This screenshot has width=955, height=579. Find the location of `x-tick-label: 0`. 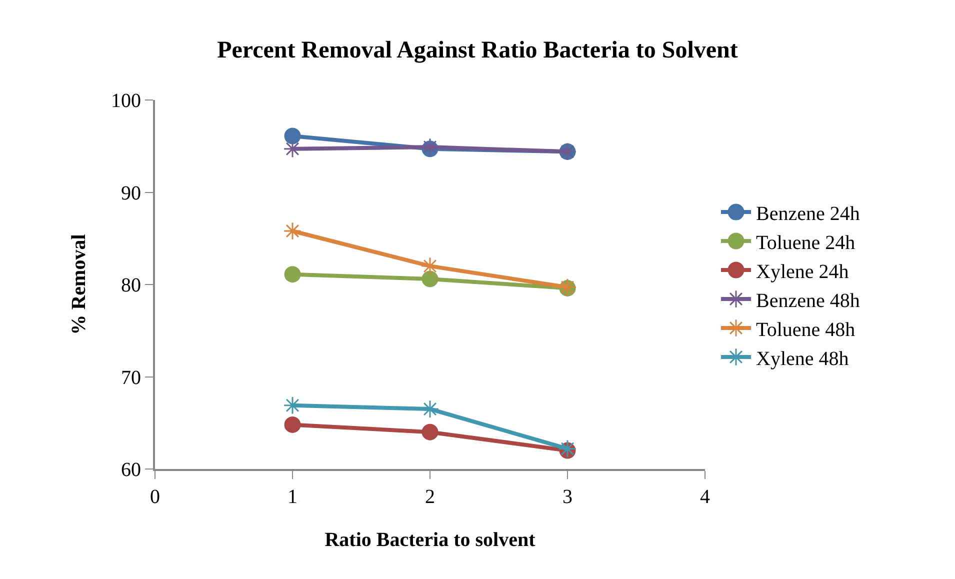

x-tick-label: 0 is located at coordinates (155, 497).